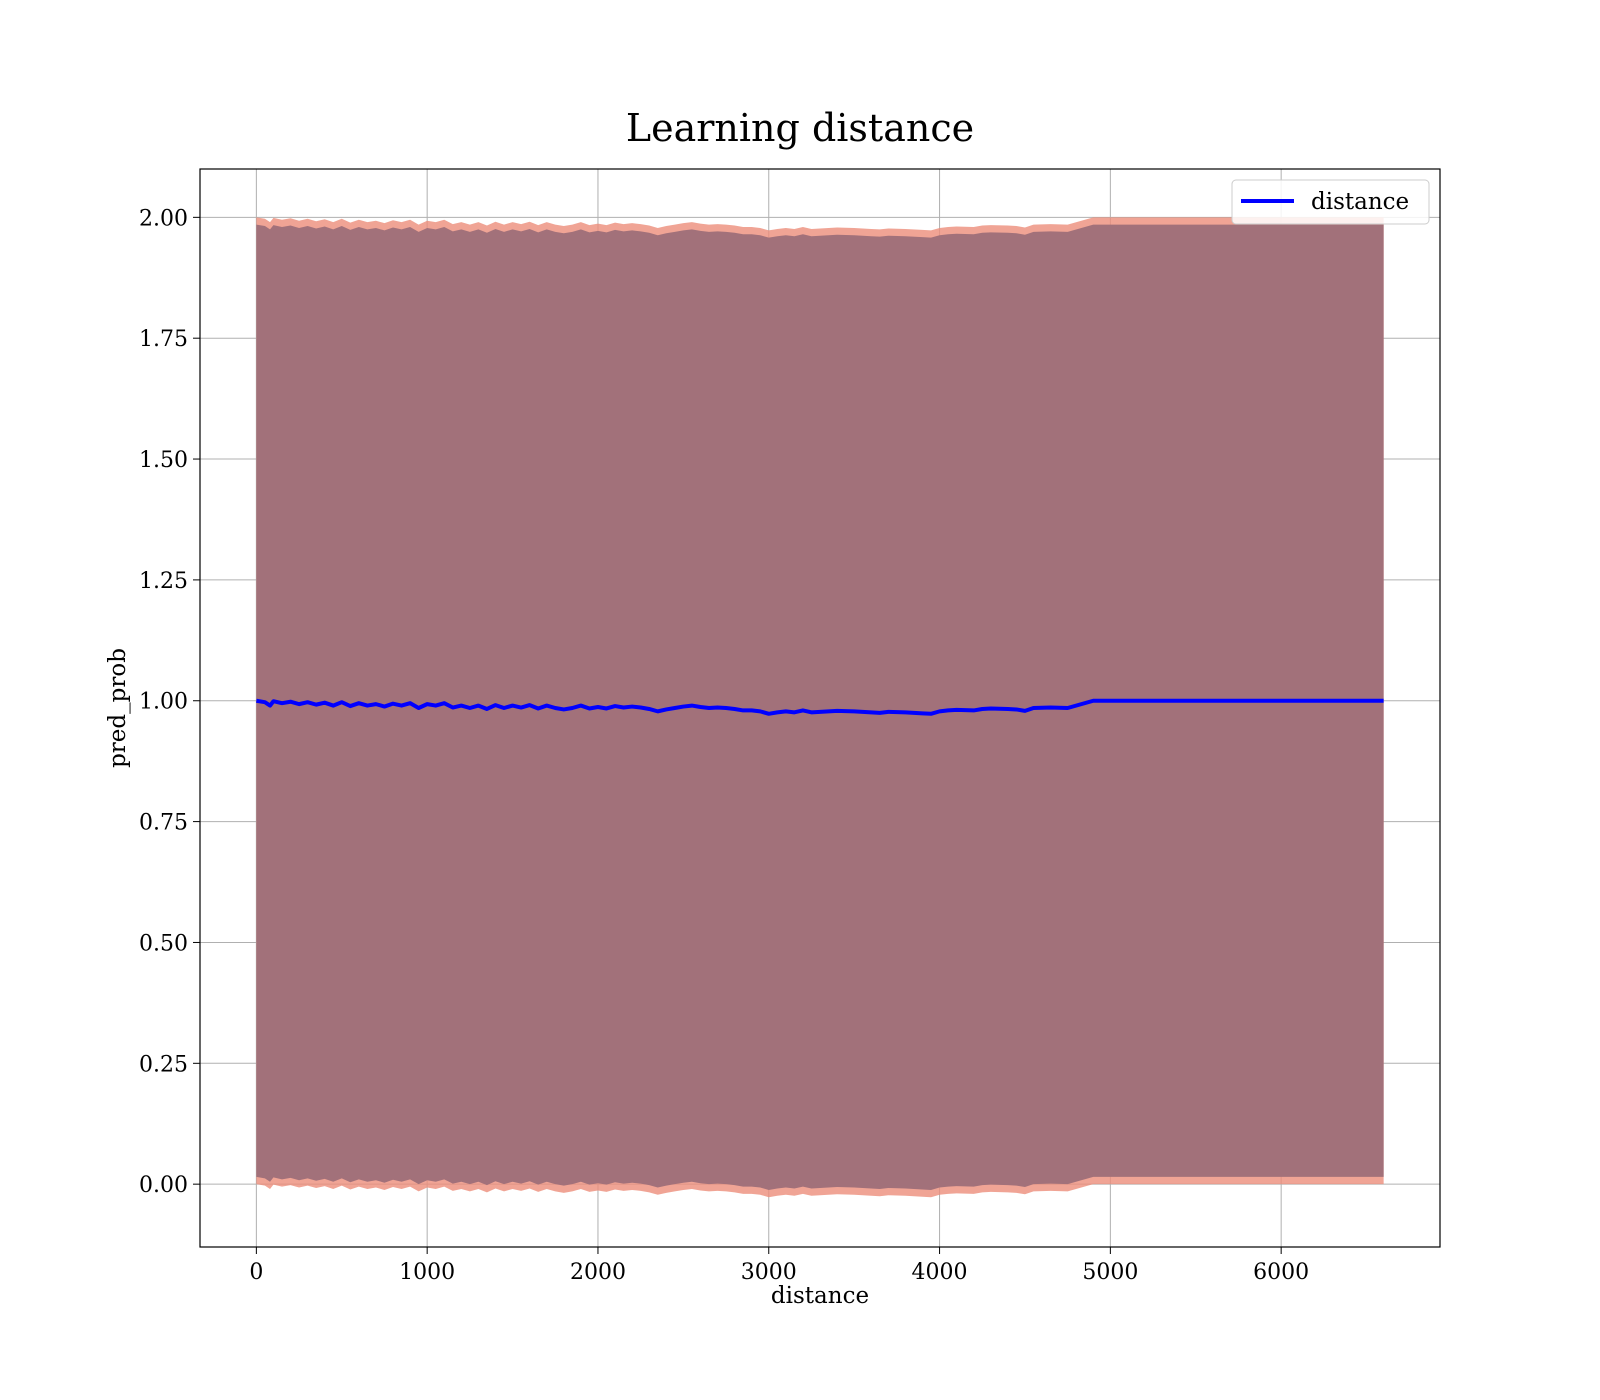 Image resolution: width=1600 pixels, height=1400 pixels. What do you see at coordinates (163, 1185) in the screenshot?
I see `y-tick-label: 0.00` at bounding box center [163, 1185].